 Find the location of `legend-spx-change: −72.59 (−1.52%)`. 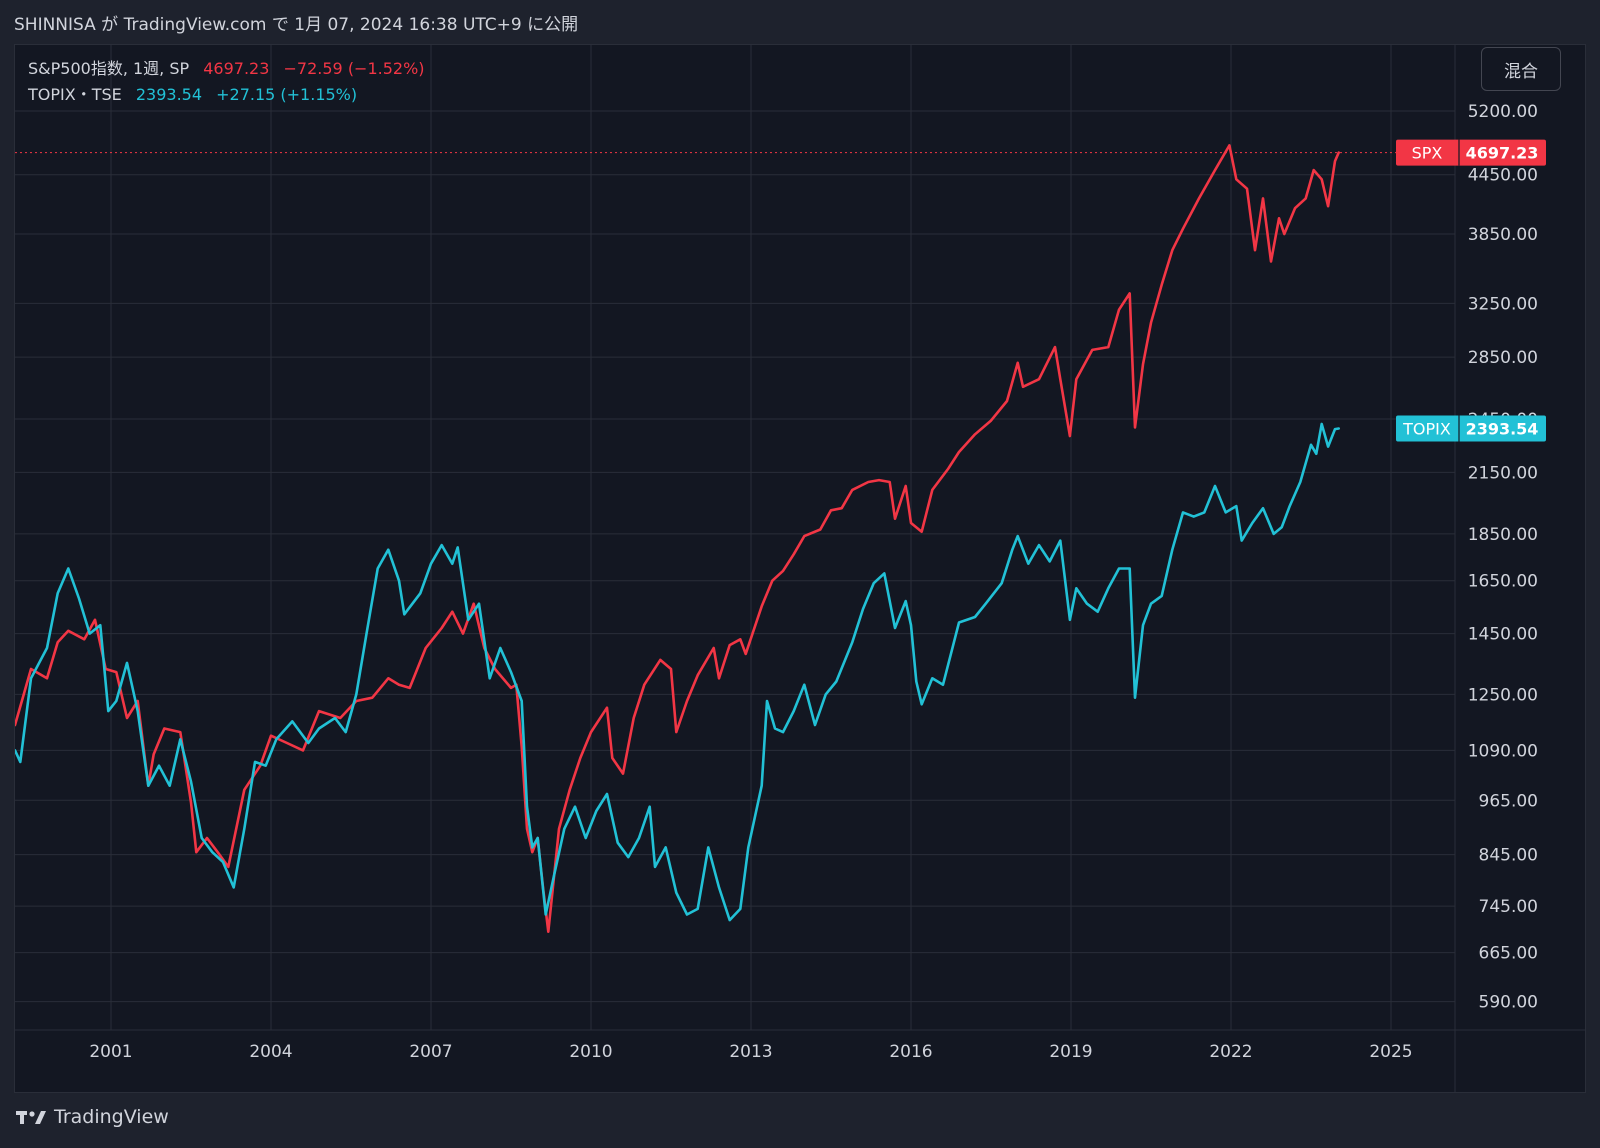

legend-spx-change: −72.59 (−1.52%) is located at coordinates (354, 68).